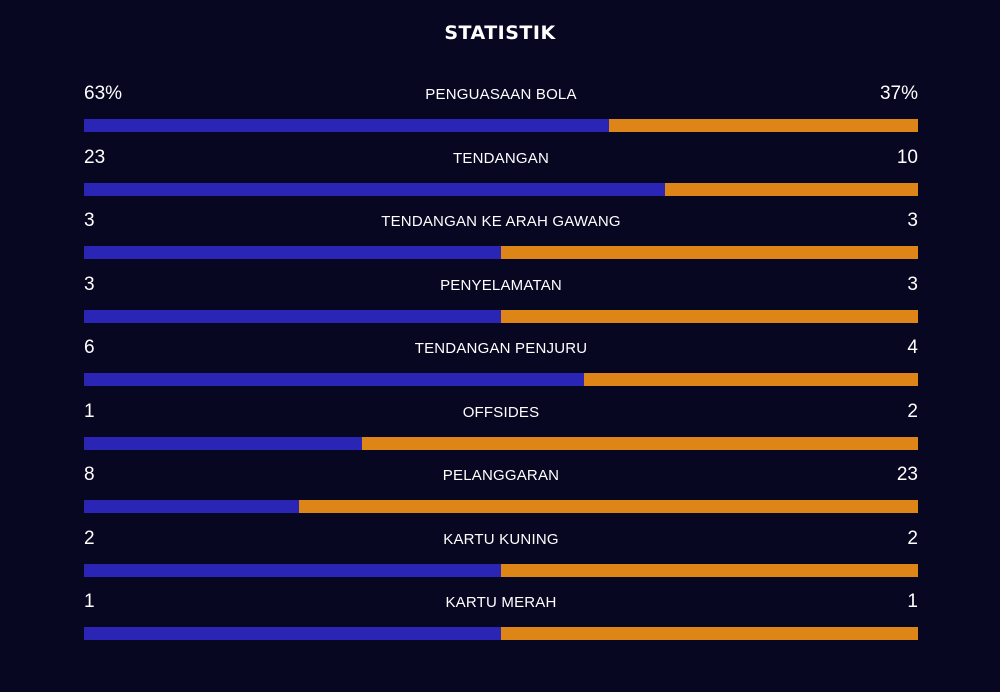 The image size is (1000, 692). I want to click on stat-row: TENDANGAN PENJURU 6 4, so click(501, 366).